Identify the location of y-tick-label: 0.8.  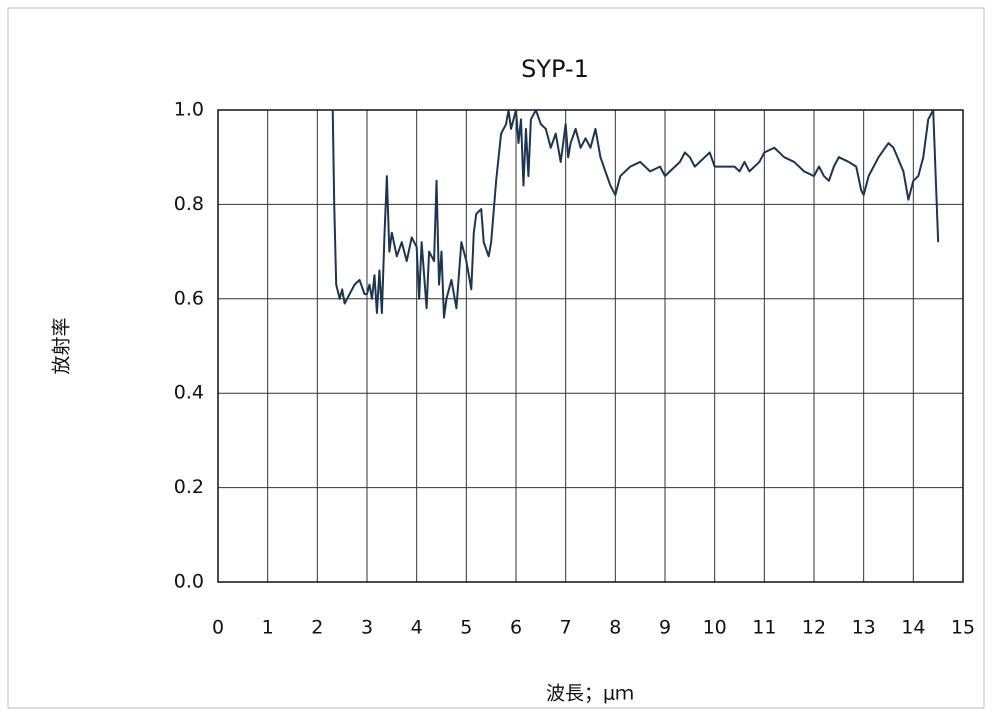
(189, 204).